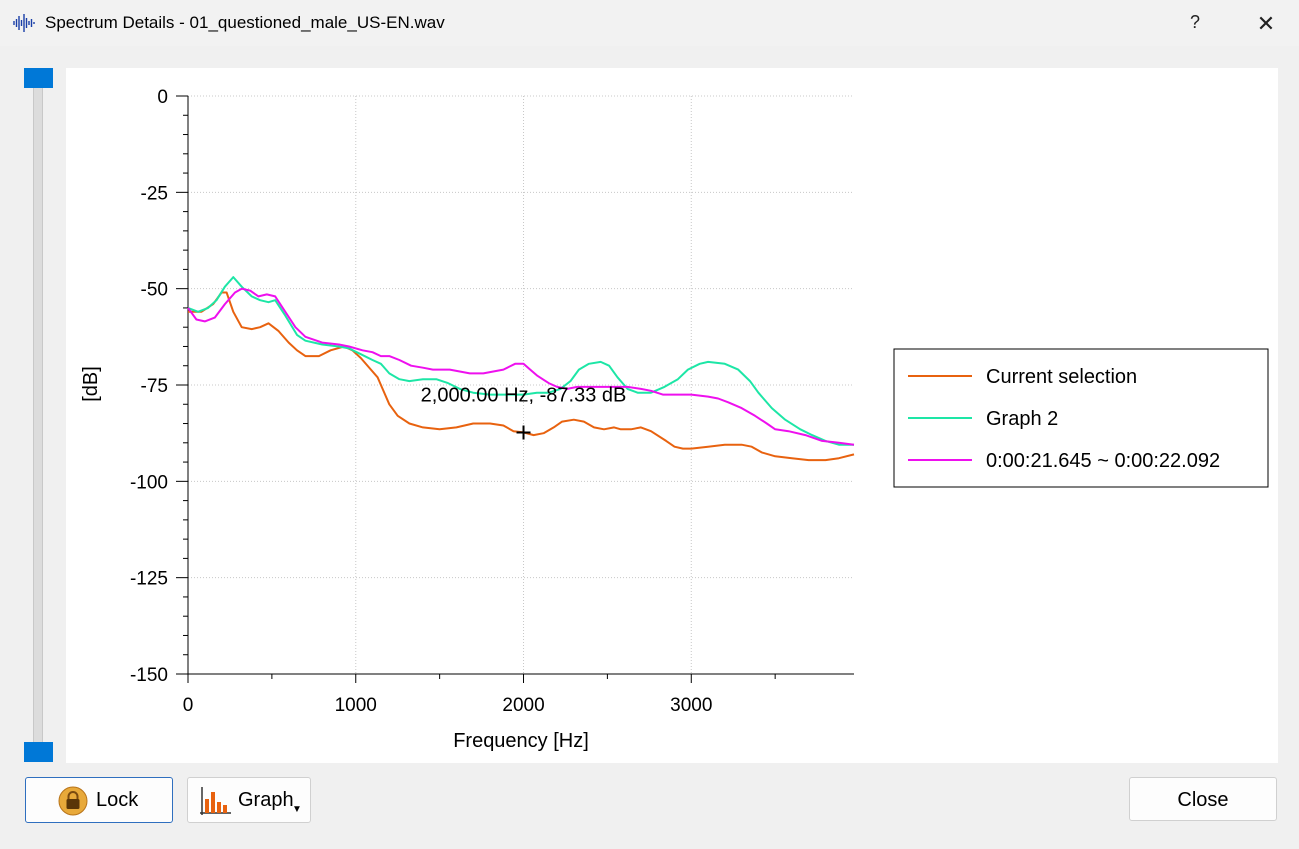 This screenshot has height=849, width=1299. Describe the element at coordinates (691, 705) in the screenshot. I see `x-tick-label: 3000` at that location.